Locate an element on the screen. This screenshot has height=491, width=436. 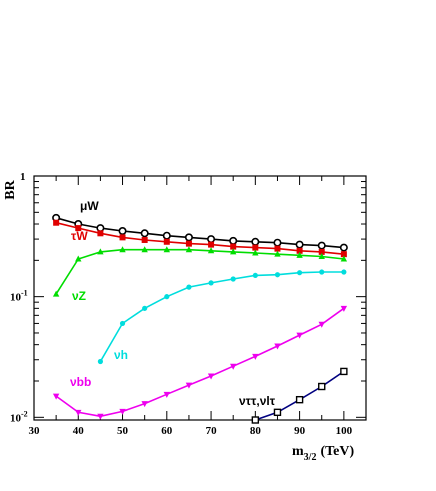
x-tick-label: 70 is located at coordinates (212, 431).